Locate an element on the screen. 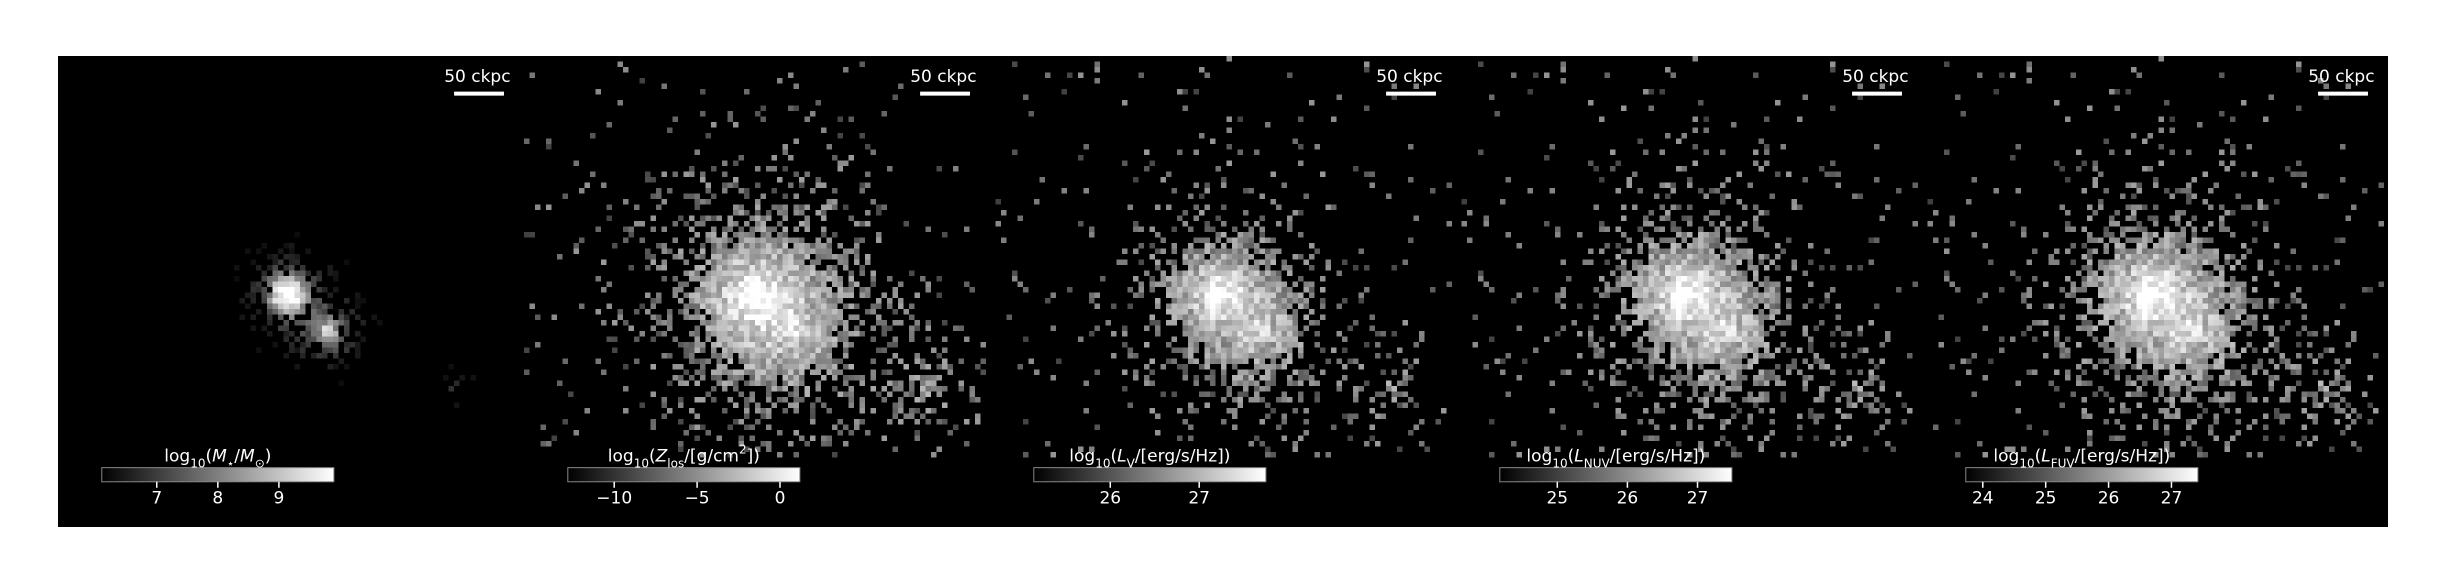  colorbar-label: log10(LV/[erg/s/Hz]) is located at coordinates (1149, 458).